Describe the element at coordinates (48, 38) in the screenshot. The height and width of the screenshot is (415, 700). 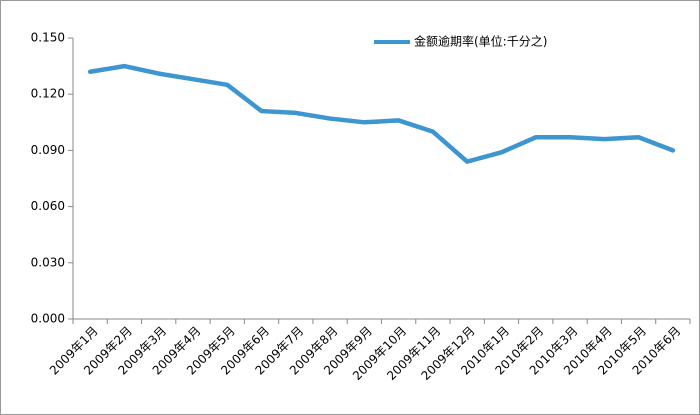
I see `y-tick-label: 0.150` at that location.